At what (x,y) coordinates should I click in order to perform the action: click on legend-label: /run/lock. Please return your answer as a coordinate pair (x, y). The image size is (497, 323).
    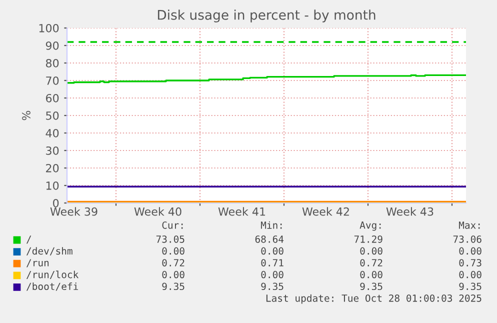
    Looking at the image, I should click on (52, 275).